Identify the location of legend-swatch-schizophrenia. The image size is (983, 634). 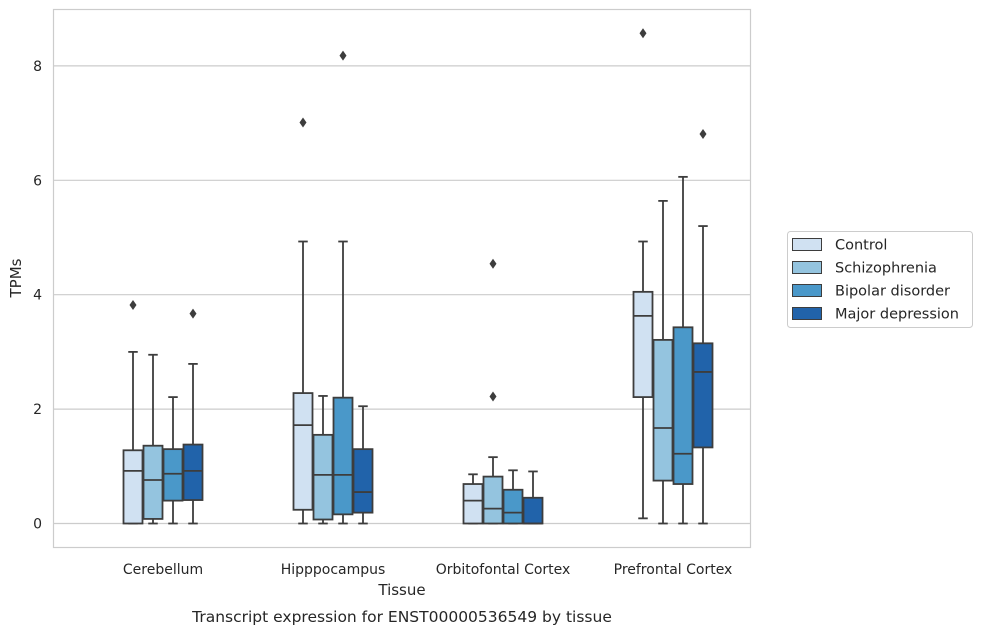
(807, 267).